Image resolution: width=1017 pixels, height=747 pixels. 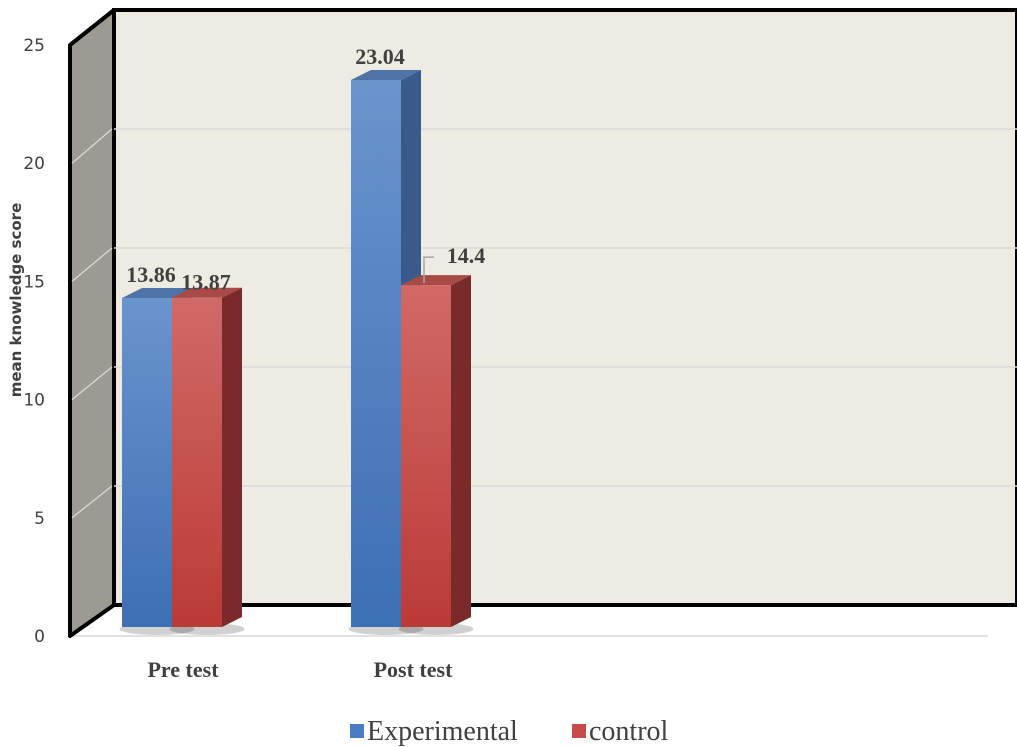 What do you see at coordinates (34, 341) in the screenshot?
I see `y-tick-labels: 0 5 10 15 20 25` at bounding box center [34, 341].